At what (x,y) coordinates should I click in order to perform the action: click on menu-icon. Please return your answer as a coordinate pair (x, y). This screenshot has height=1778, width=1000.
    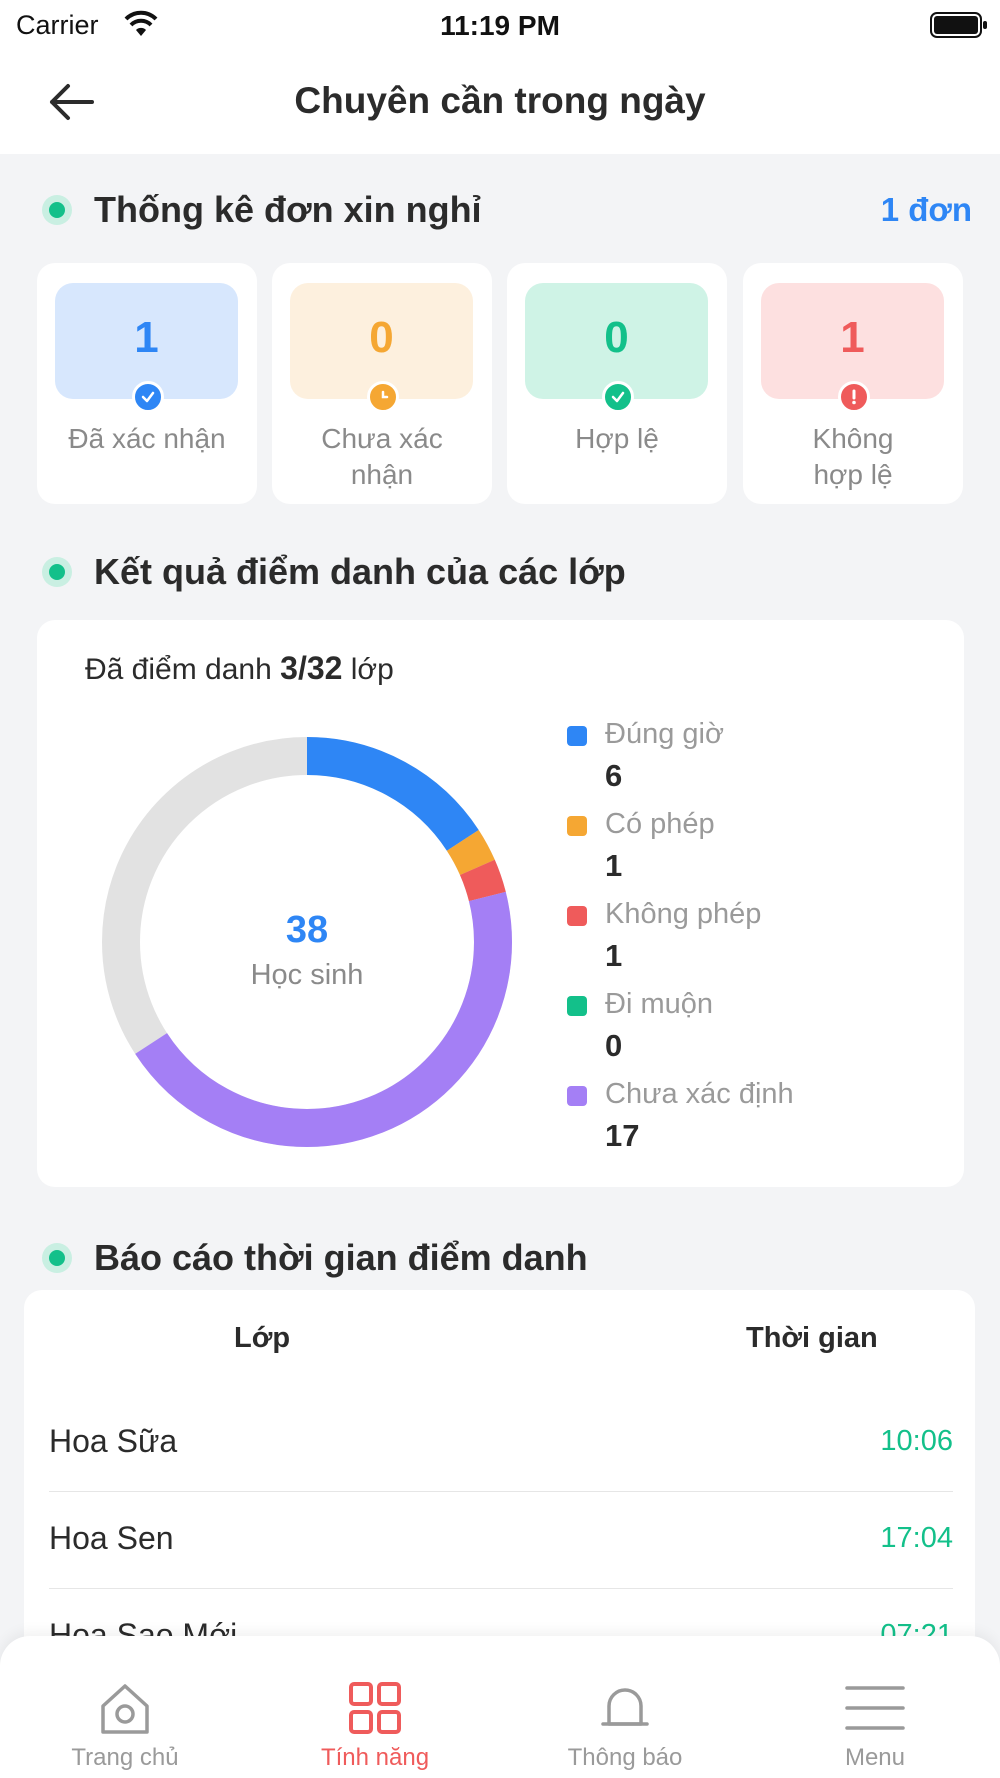
    Looking at the image, I should click on (875, 1708).